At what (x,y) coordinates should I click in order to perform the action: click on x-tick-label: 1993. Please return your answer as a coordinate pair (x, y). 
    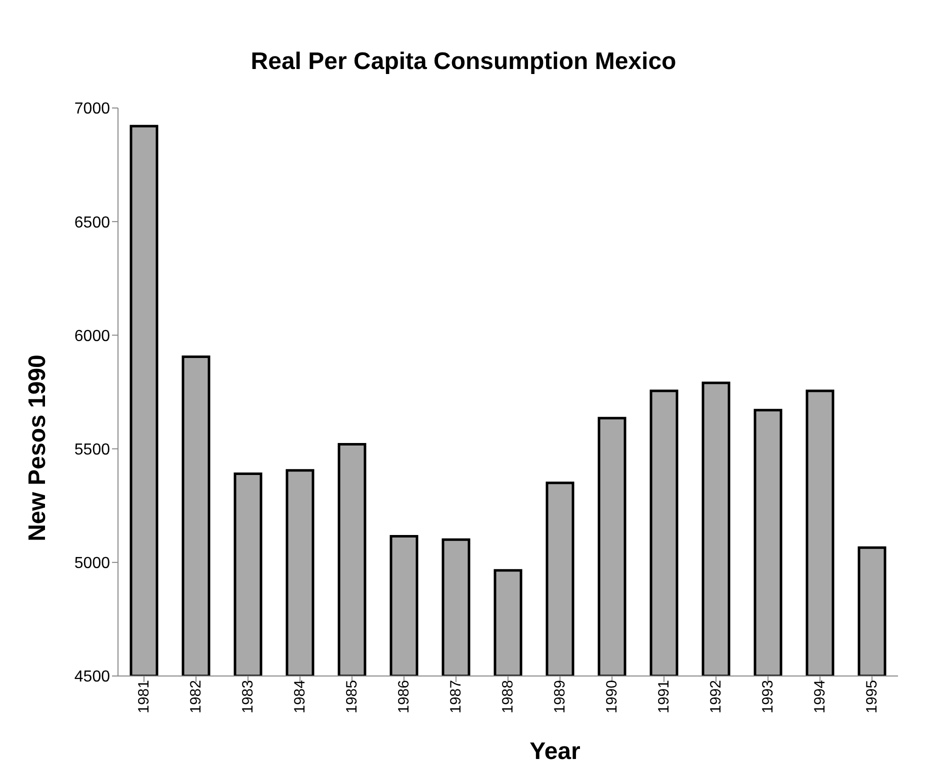
    Looking at the image, I should click on (768, 697).